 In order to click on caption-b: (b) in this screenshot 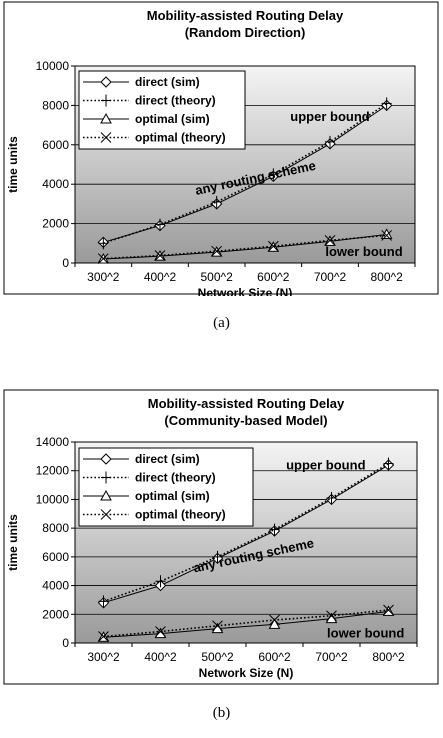, I will do `click(221, 713)`.